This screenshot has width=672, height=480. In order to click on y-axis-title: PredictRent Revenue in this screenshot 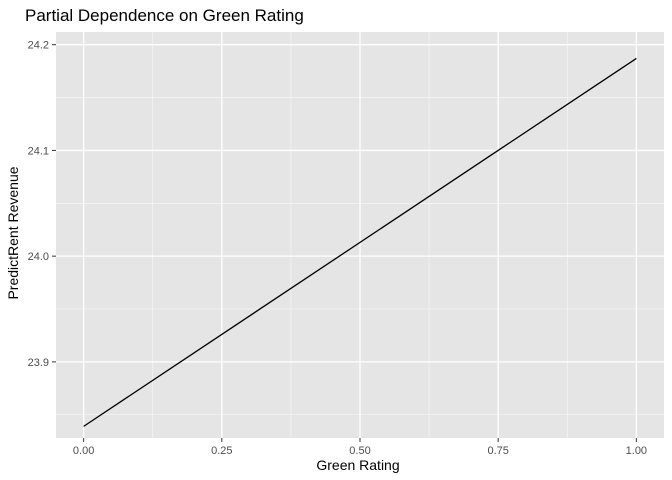, I will do `click(13, 232)`.